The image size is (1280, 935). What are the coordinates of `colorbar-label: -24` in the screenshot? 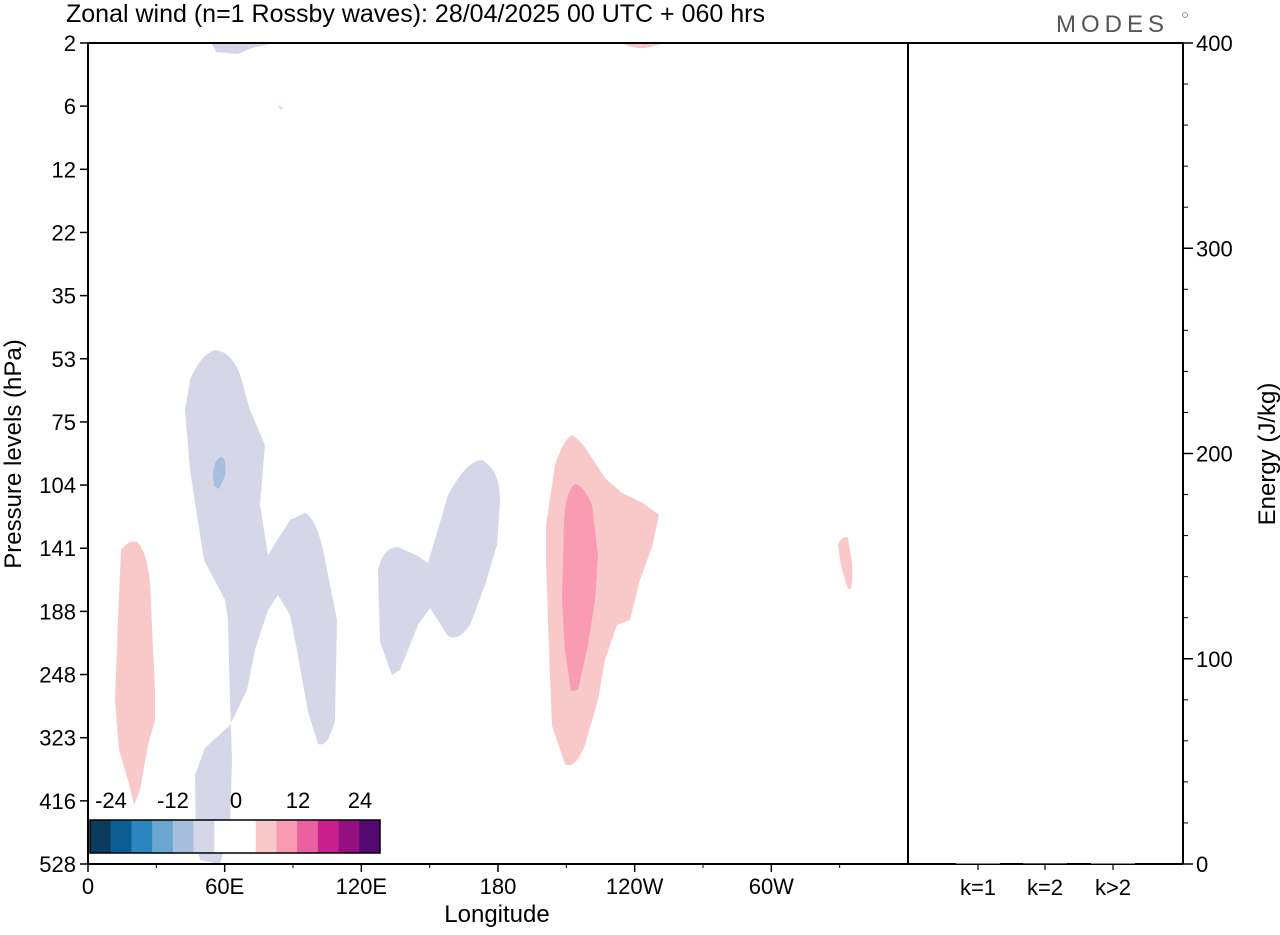 It's located at (111, 800).